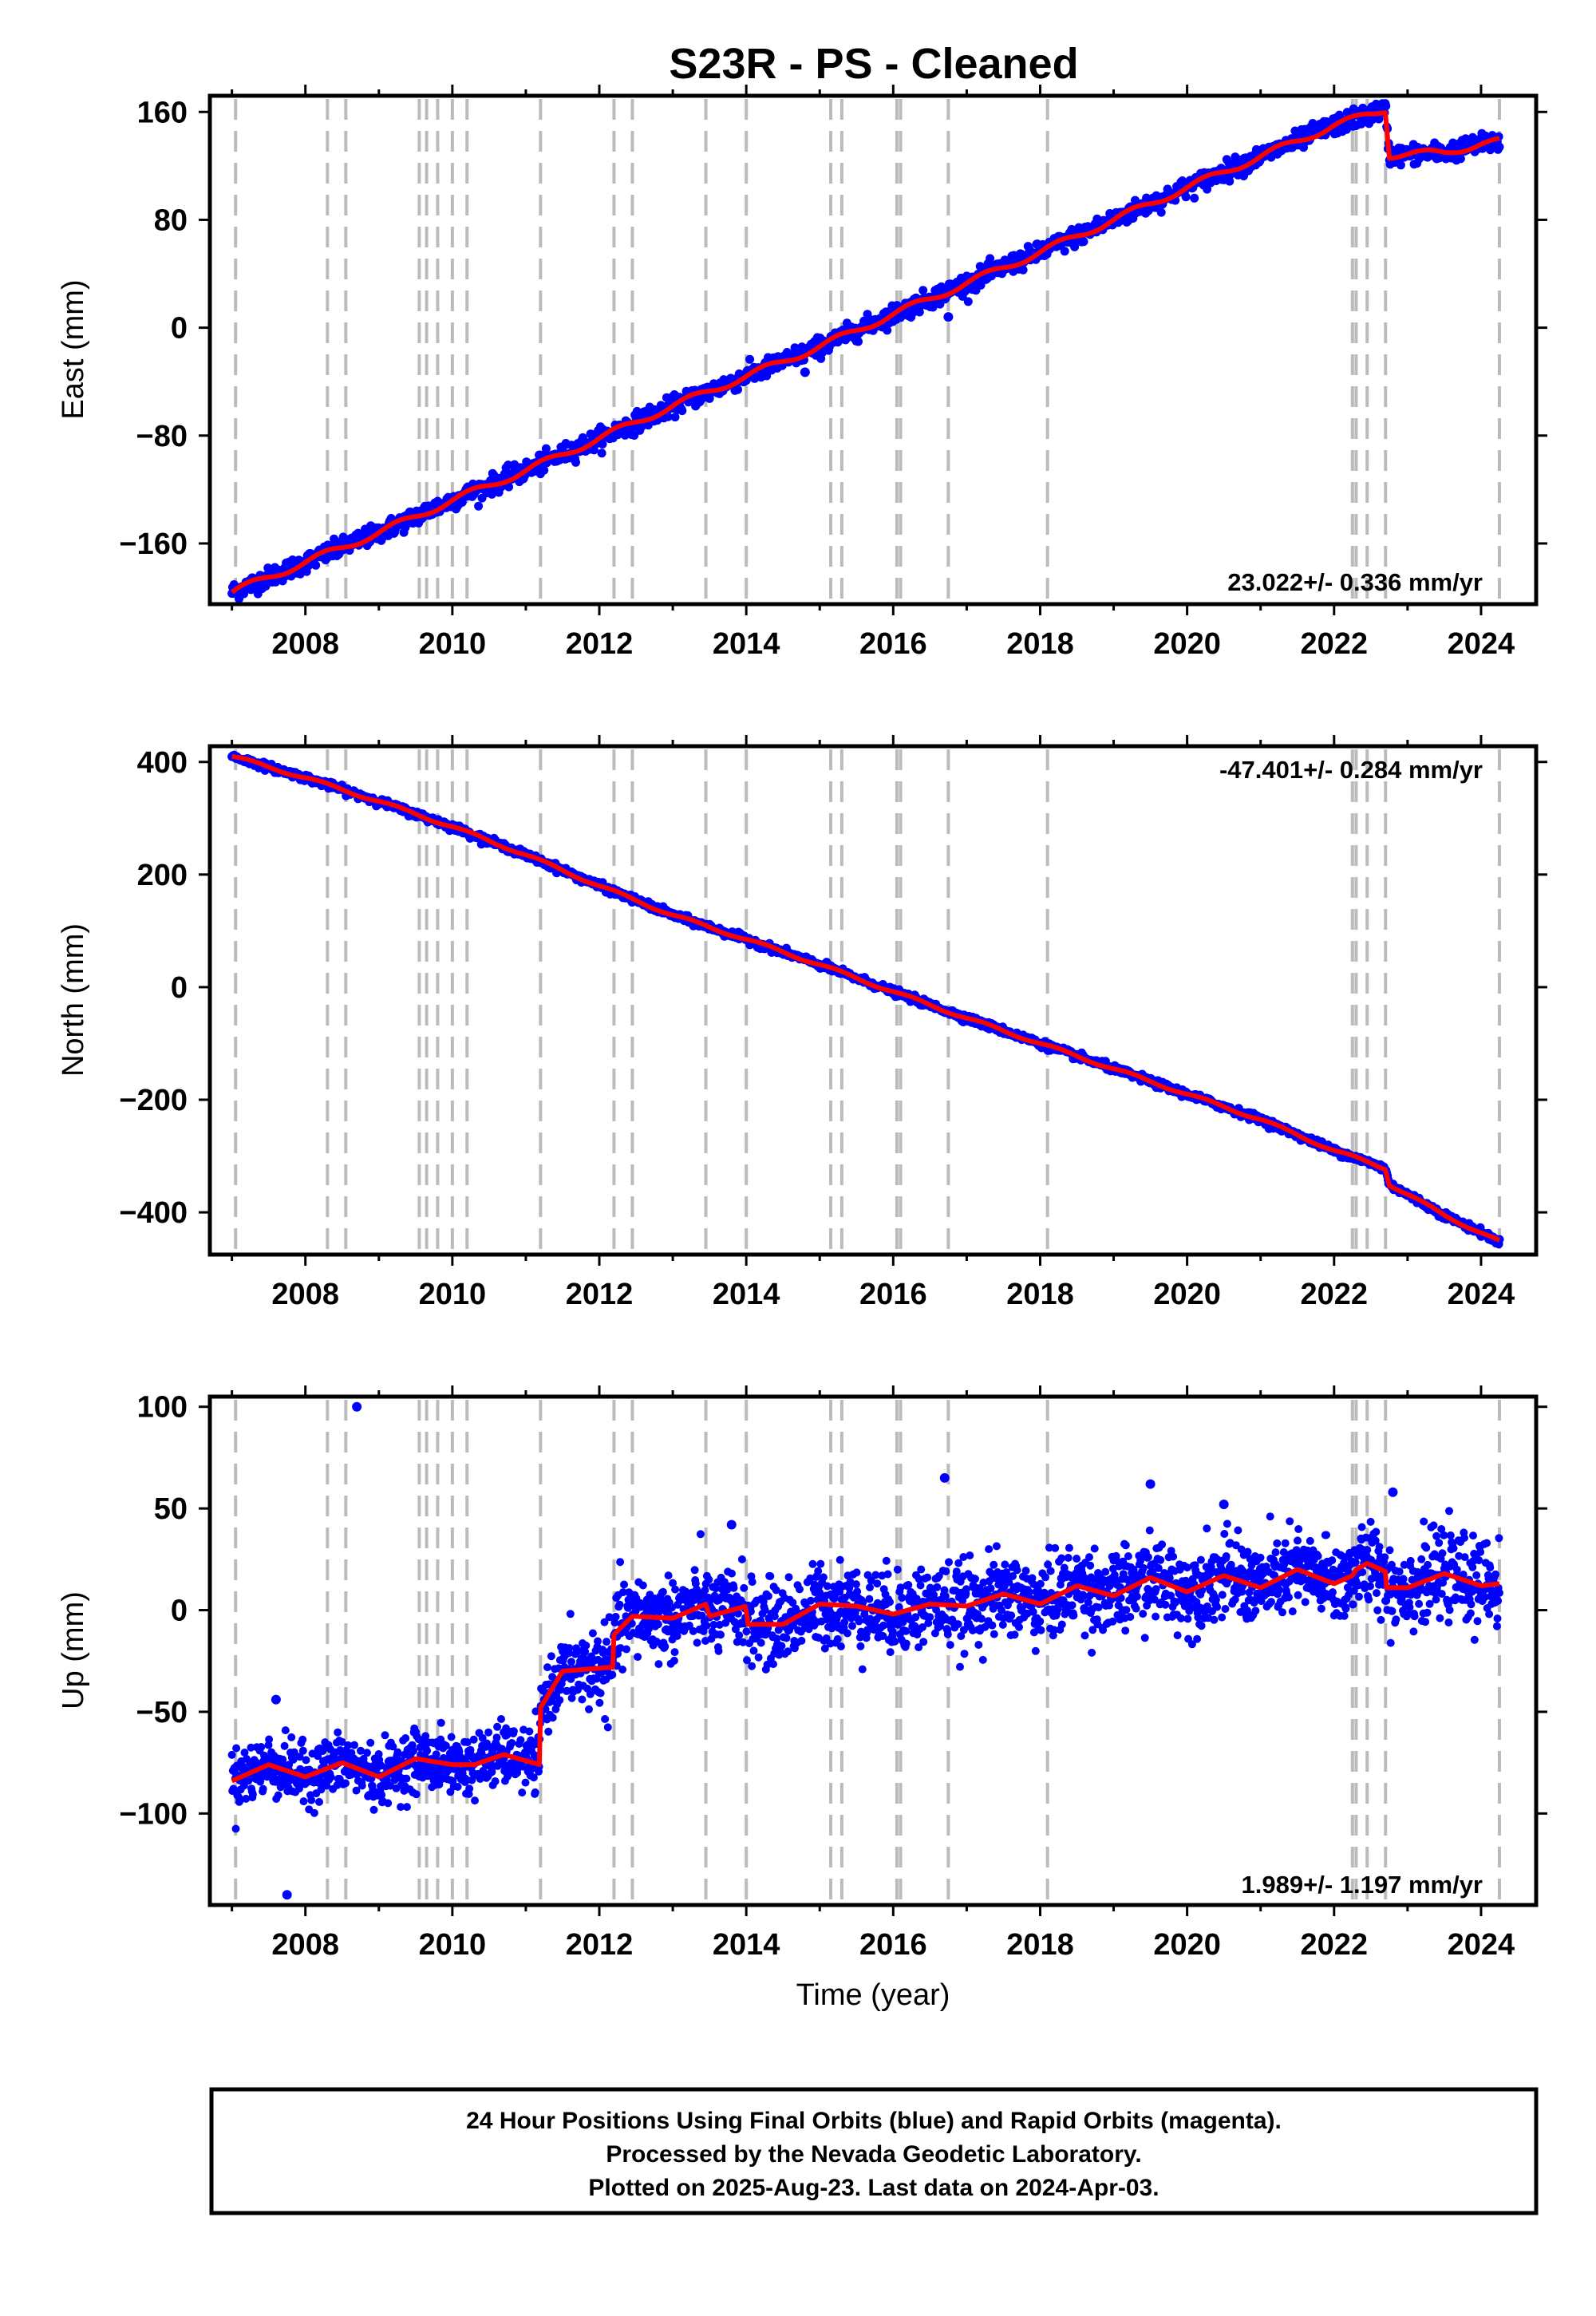 Image resolution: width=1596 pixels, height=2316 pixels. What do you see at coordinates (179, 988) in the screenshot?
I see `north-y-tick-label: 0` at bounding box center [179, 988].